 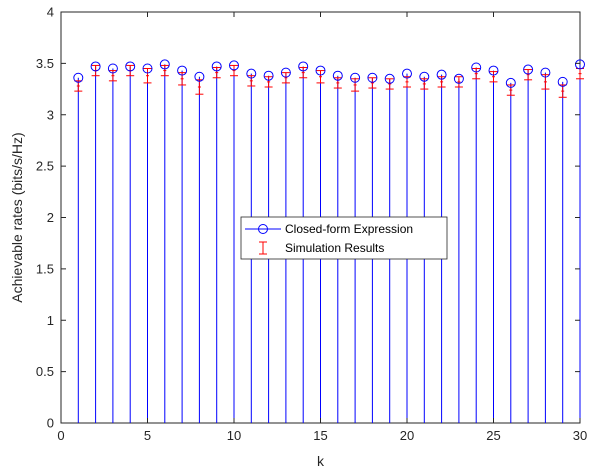 What do you see at coordinates (45, 268) in the screenshot?
I see `y-tick-label-1.5: 1.5` at bounding box center [45, 268].